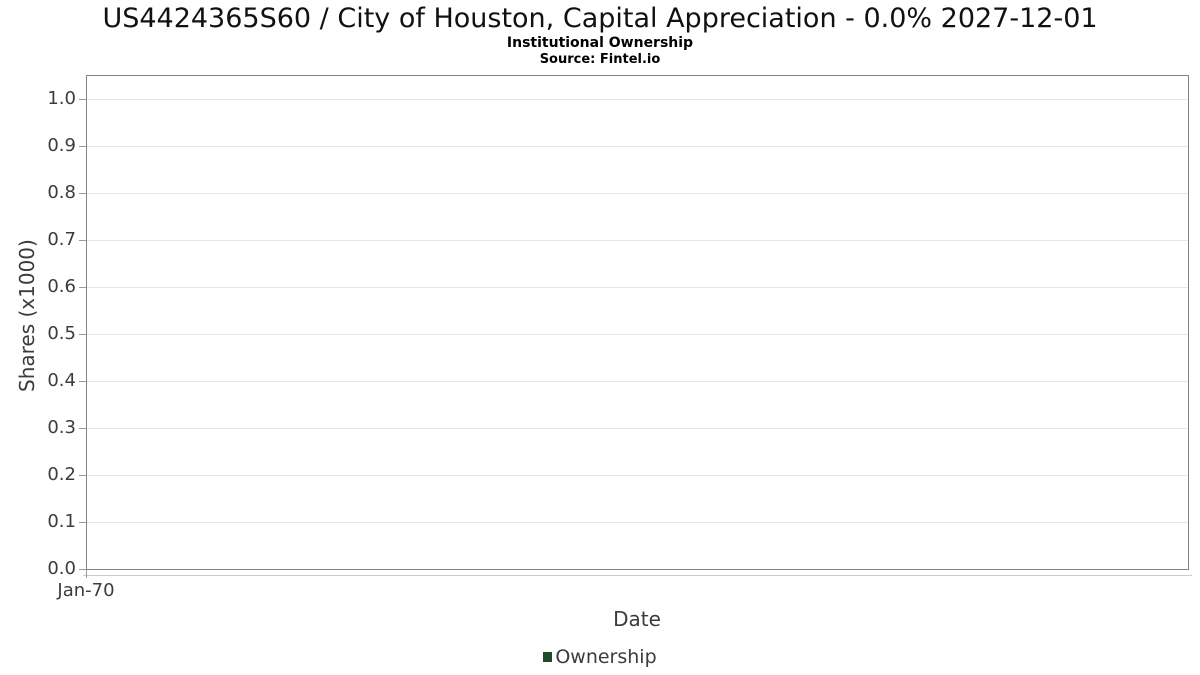  I want to click on x-tick-mark, so click(86, 574).